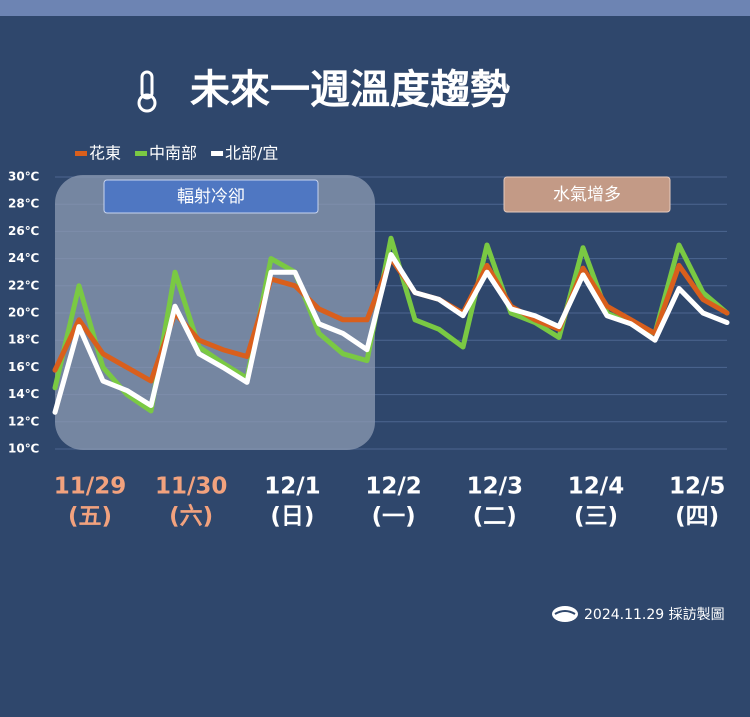 The image size is (750, 717). I want to click on x-tick-label: 12/4, so click(596, 487).